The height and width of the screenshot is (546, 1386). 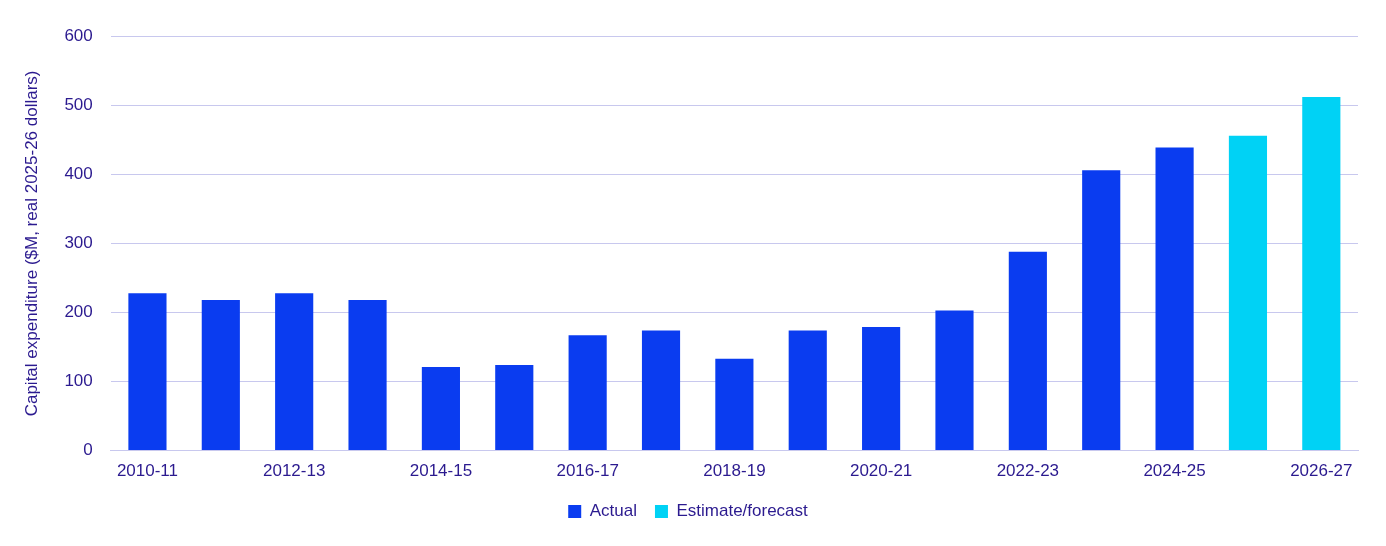 I want to click on y-tick-label: 400, so click(x=78, y=174).